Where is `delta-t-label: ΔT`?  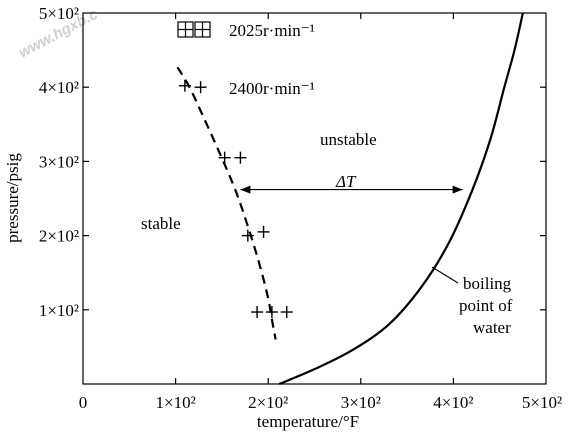
delta-t-label: ΔT is located at coordinates (346, 181).